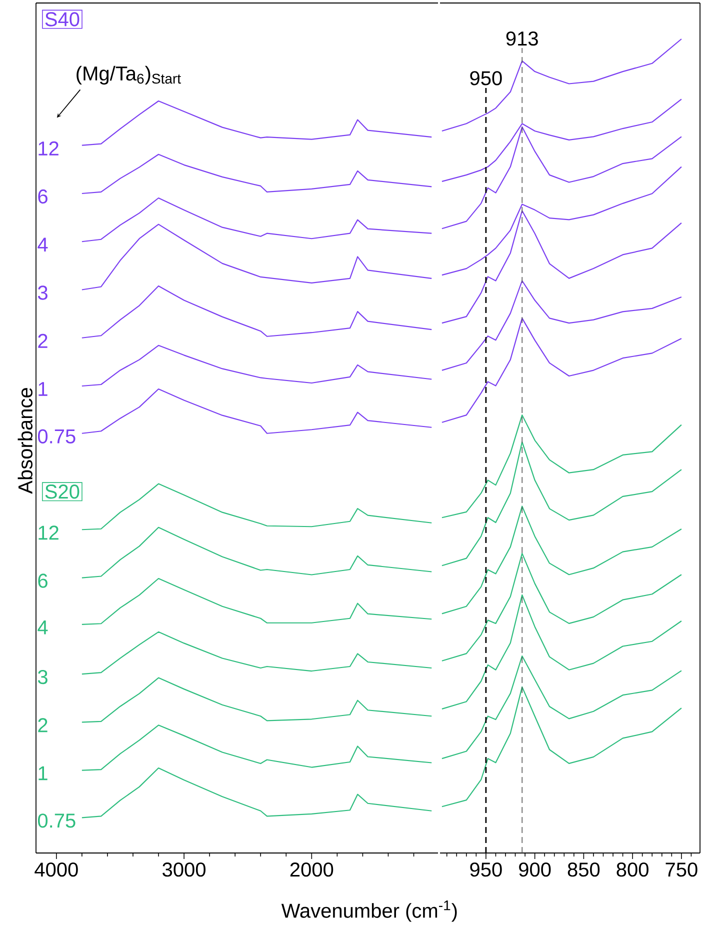  I want to click on text: (Mg/Ta$_{6}$)$_{Start}$, so click(128, 75).